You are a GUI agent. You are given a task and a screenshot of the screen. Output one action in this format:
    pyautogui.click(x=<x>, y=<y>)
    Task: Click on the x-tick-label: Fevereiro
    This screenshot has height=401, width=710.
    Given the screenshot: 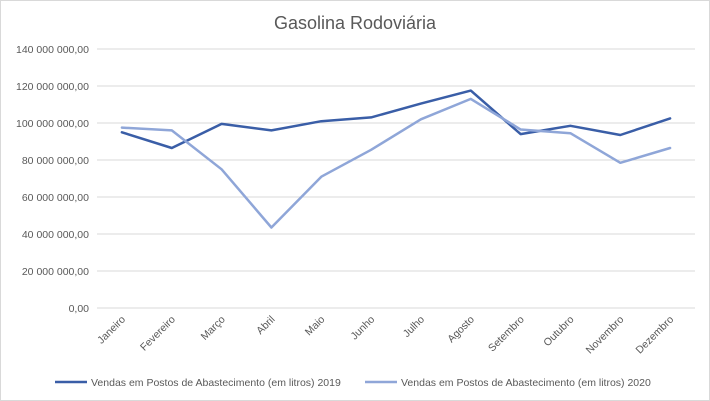 What is the action you would take?
    pyautogui.click(x=158, y=334)
    